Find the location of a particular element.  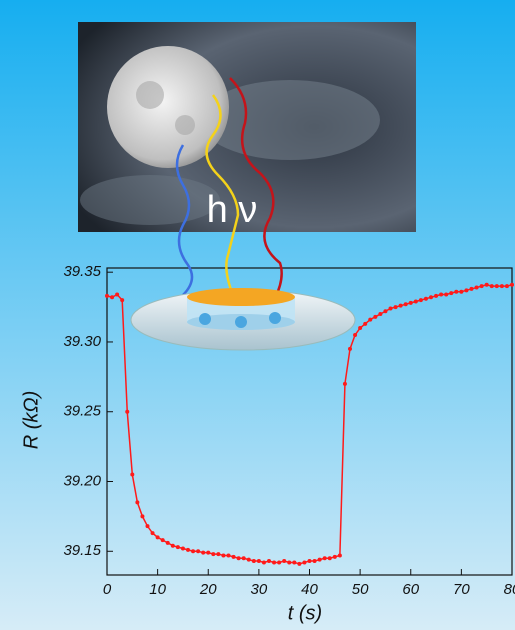

x-tick-label: 10 is located at coordinates (157, 589).